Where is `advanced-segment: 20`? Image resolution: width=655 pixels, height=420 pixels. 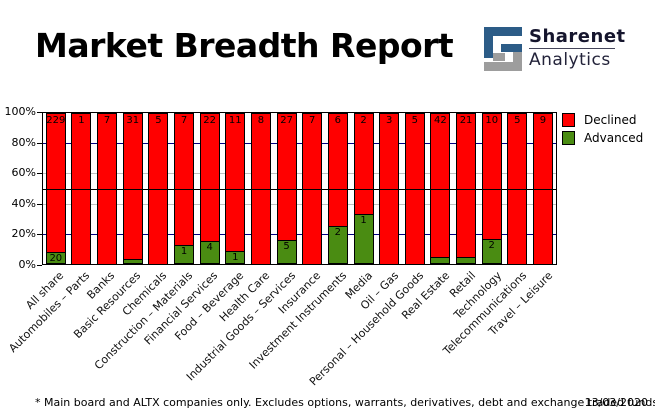 advanced-segment: 20 is located at coordinates (55, 257).